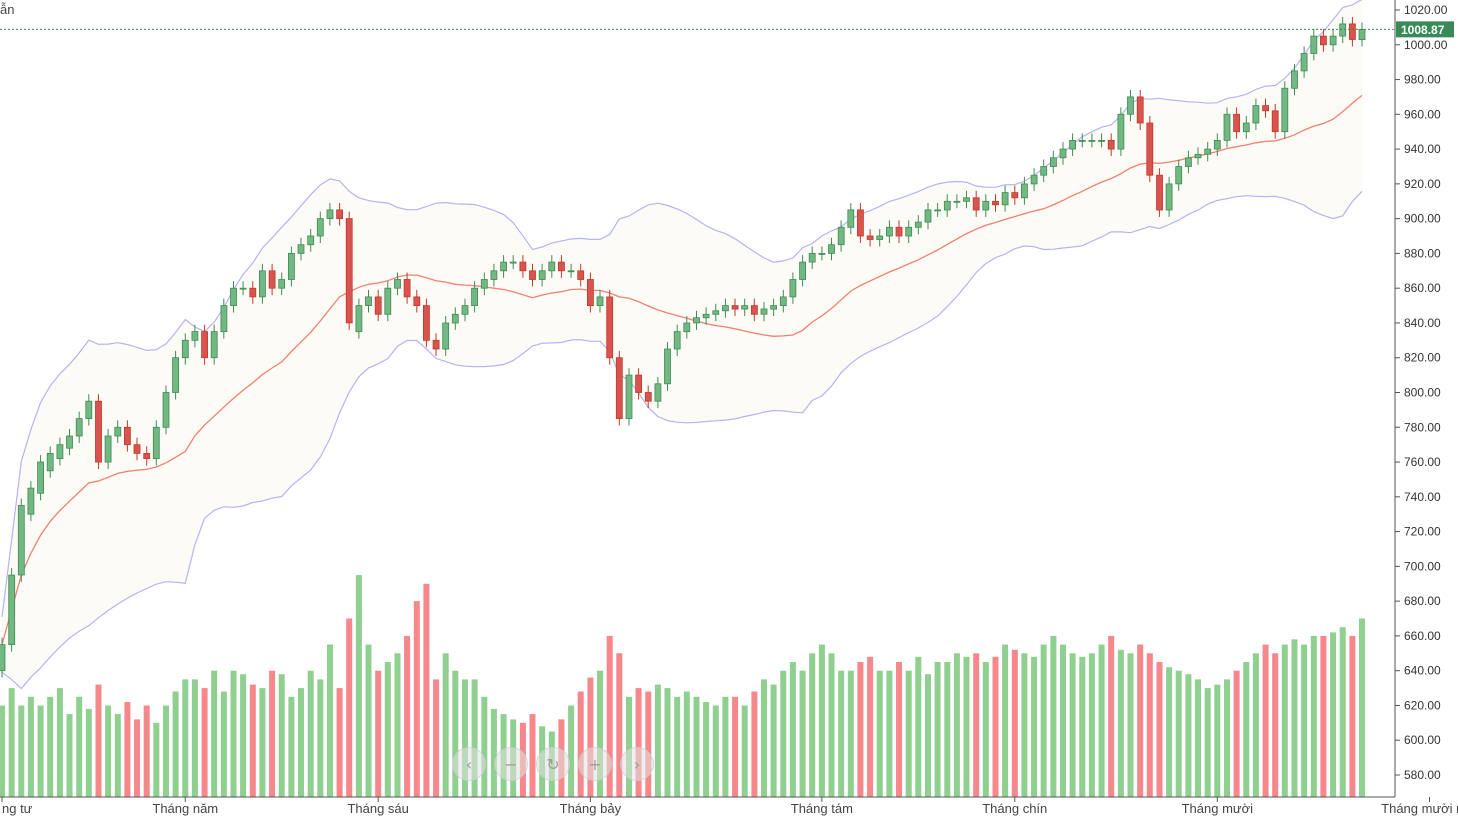 This screenshot has height=819, width=1458. What do you see at coordinates (553, 764) in the screenshot?
I see `reset-zoom-icon: ↻` at bounding box center [553, 764].